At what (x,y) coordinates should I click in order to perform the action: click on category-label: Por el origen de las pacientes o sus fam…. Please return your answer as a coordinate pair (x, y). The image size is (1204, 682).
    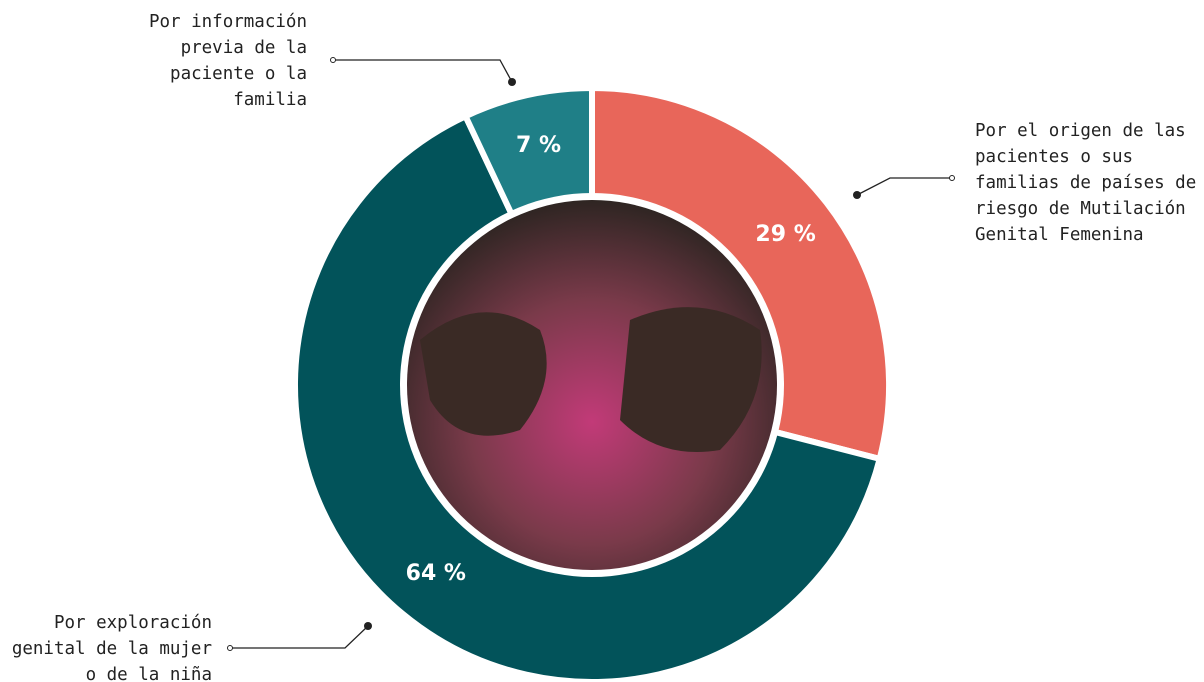
    Looking at the image, I should click on (1086, 183).